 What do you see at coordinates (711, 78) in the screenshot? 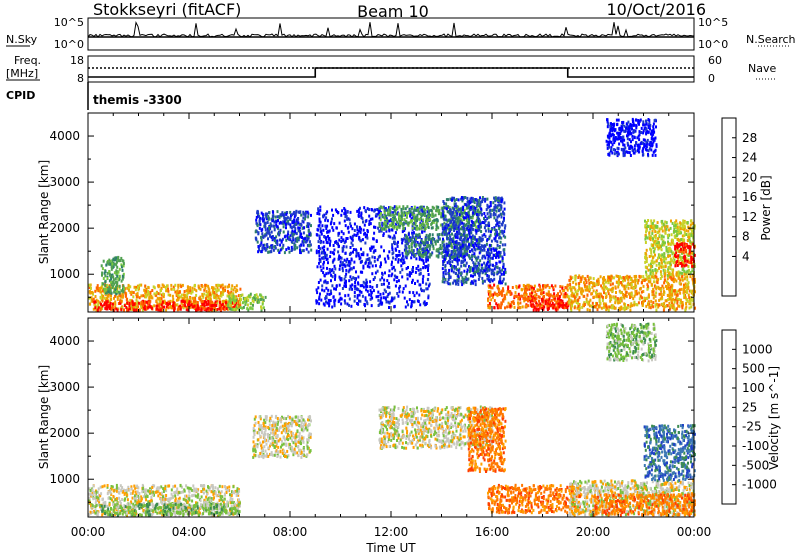
I see `nave-tick-low: 0` at bounding box center [711, 78].